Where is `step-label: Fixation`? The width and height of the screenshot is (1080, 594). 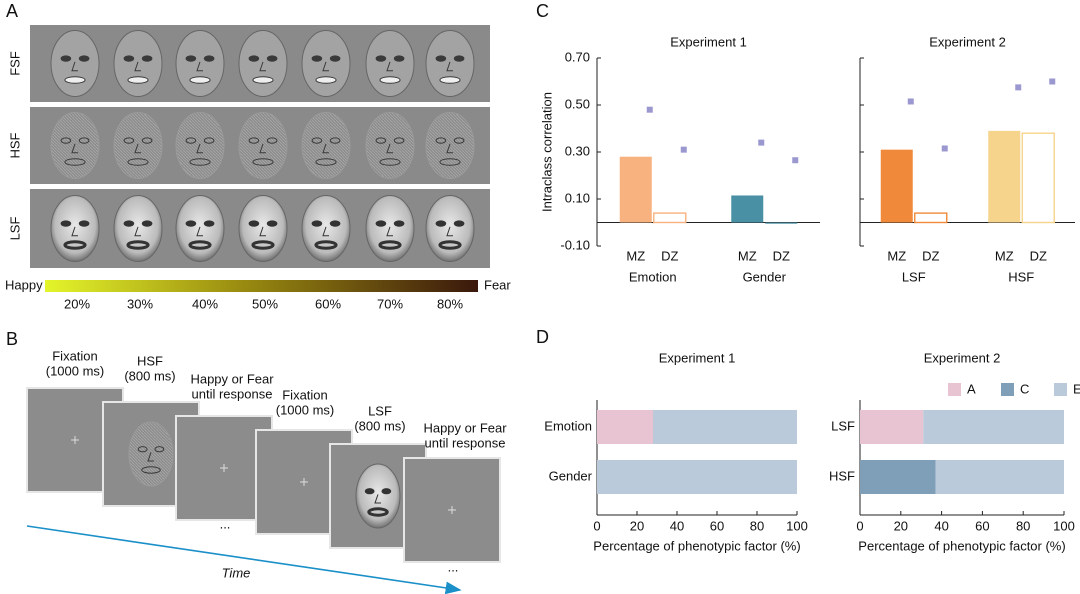
step-label: Fixation is located at coordinates (75, 355).